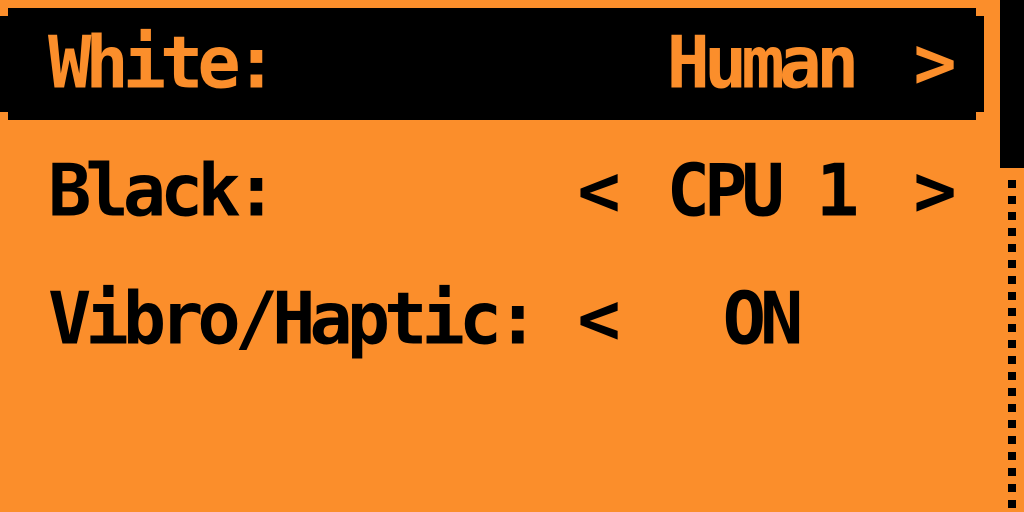 The height and width of the screenshot is (512, 1024). What do you see at coordinates (763, 190) in the screenshot?
I see `menu-item-value: CPU 1` at bounding box center [763, 190].